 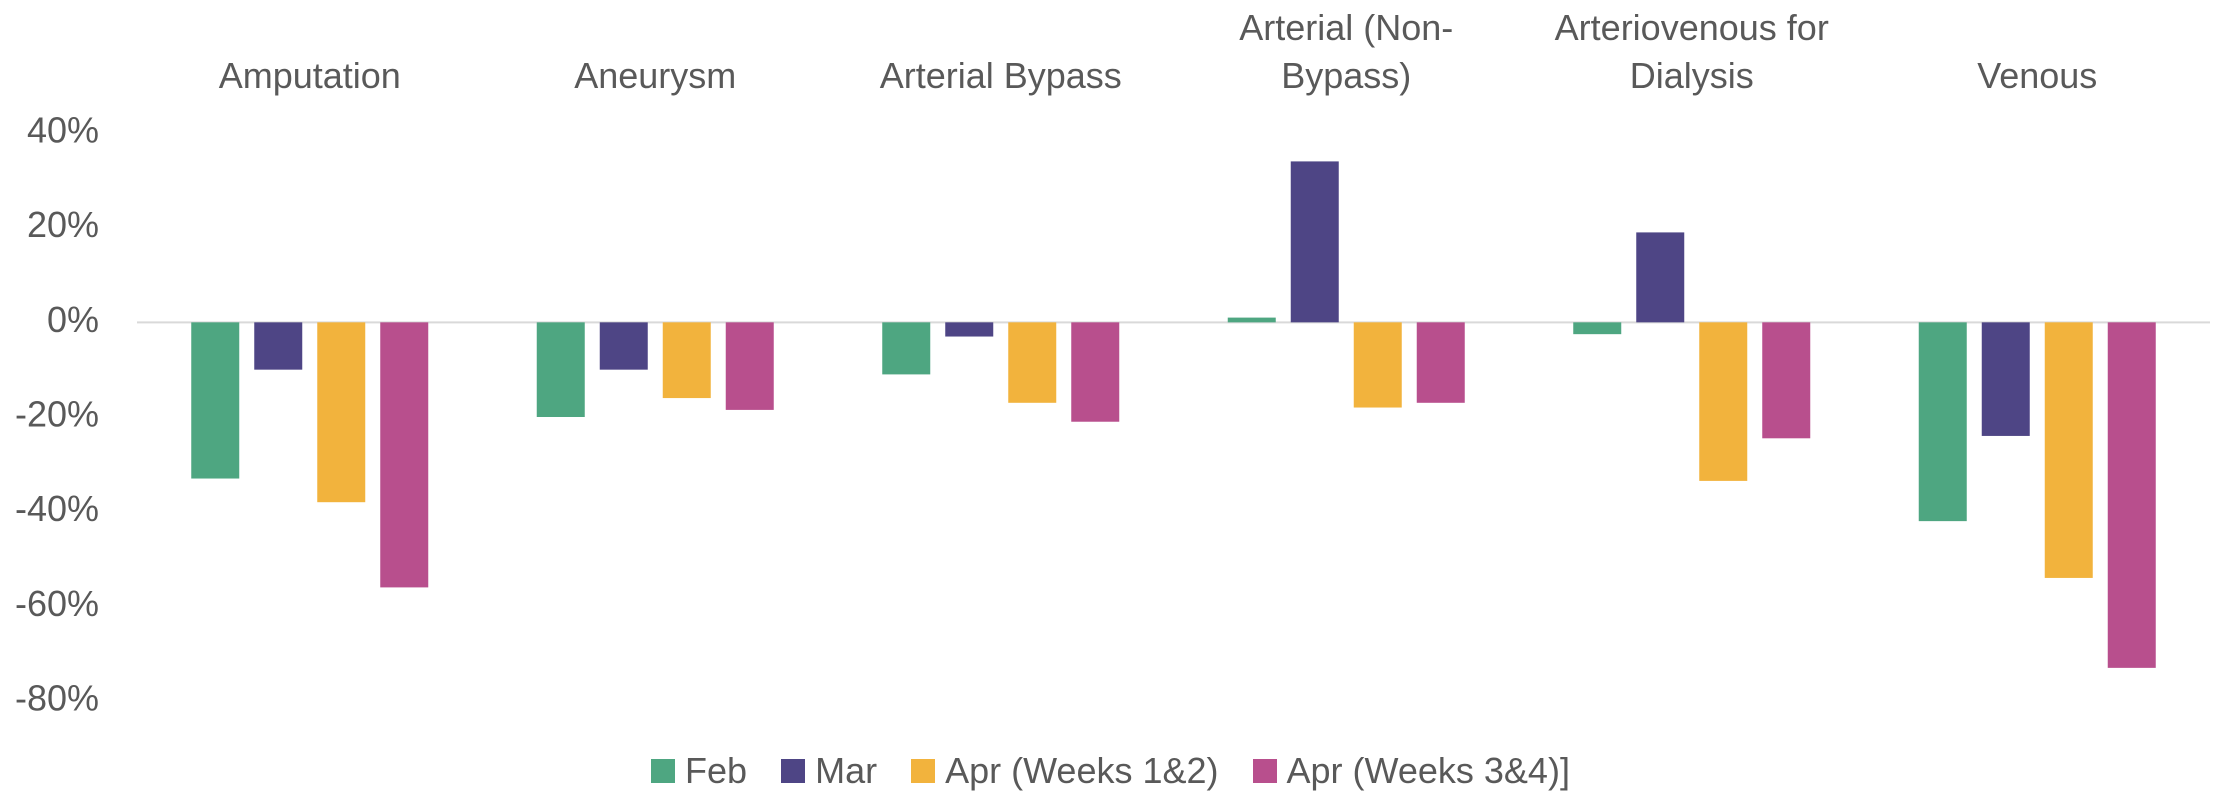 I want to click on category-label: Venous, so click(x=2037, y=75).